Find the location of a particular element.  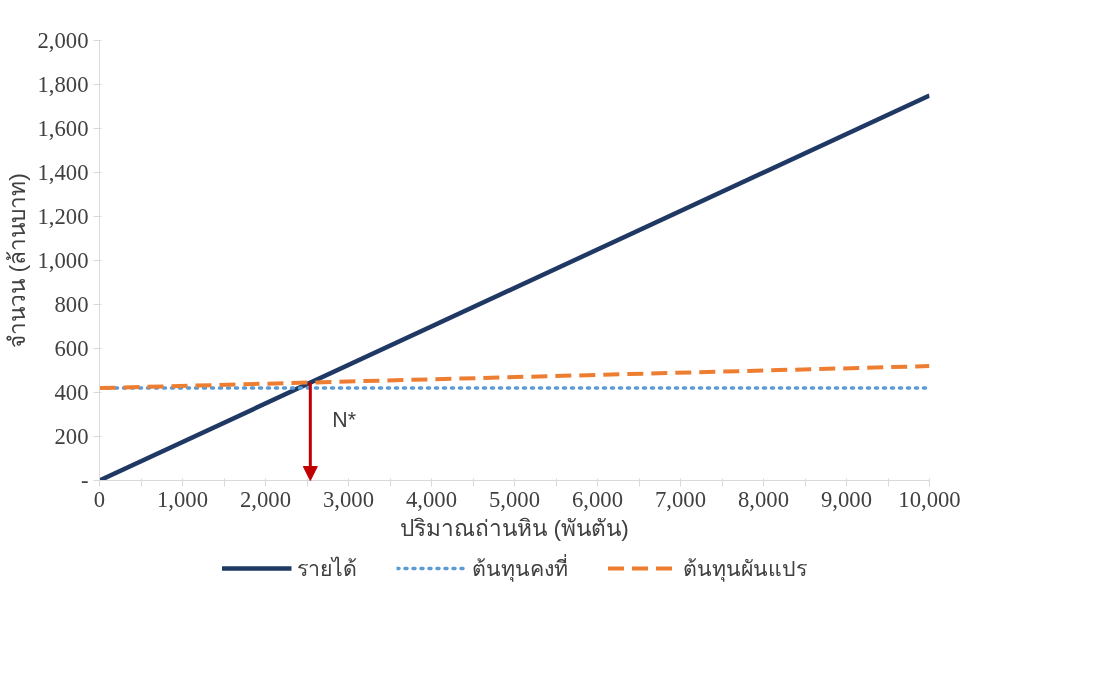

y-tick-label: 1,800 is located at coordinates (63, 84).